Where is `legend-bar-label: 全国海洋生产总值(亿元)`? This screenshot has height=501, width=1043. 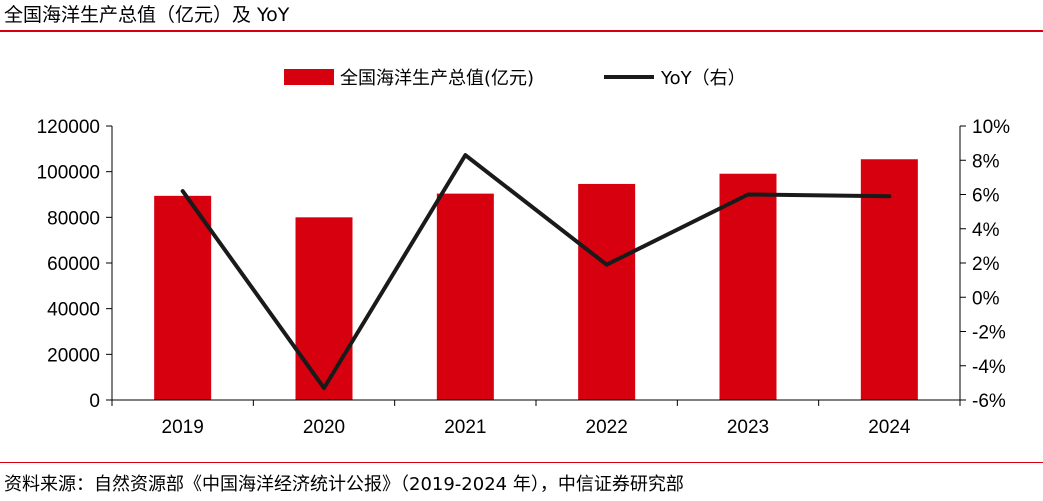
legend-bar-label: 全国海洋生产总值(亿元) is located at coordinates (437, 78).